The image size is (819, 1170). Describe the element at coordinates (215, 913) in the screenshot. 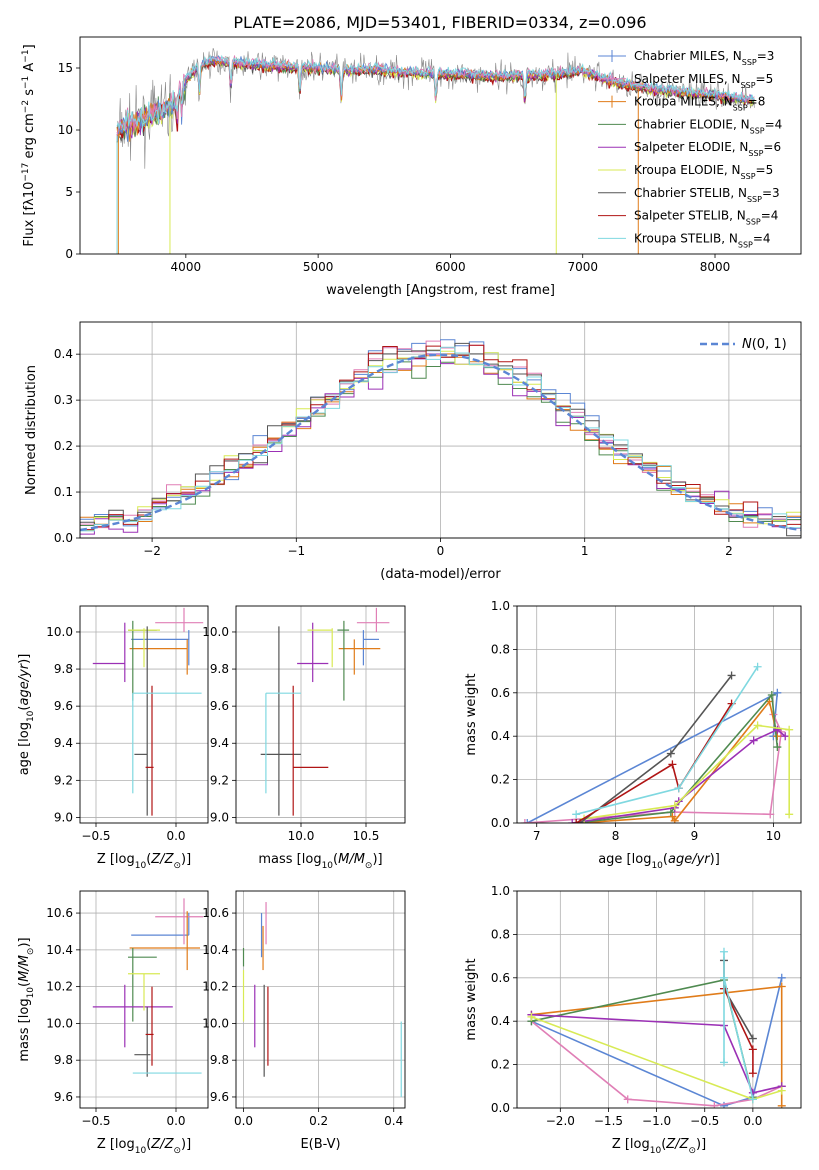

I see `y-tick-label: 10.6` at that location.